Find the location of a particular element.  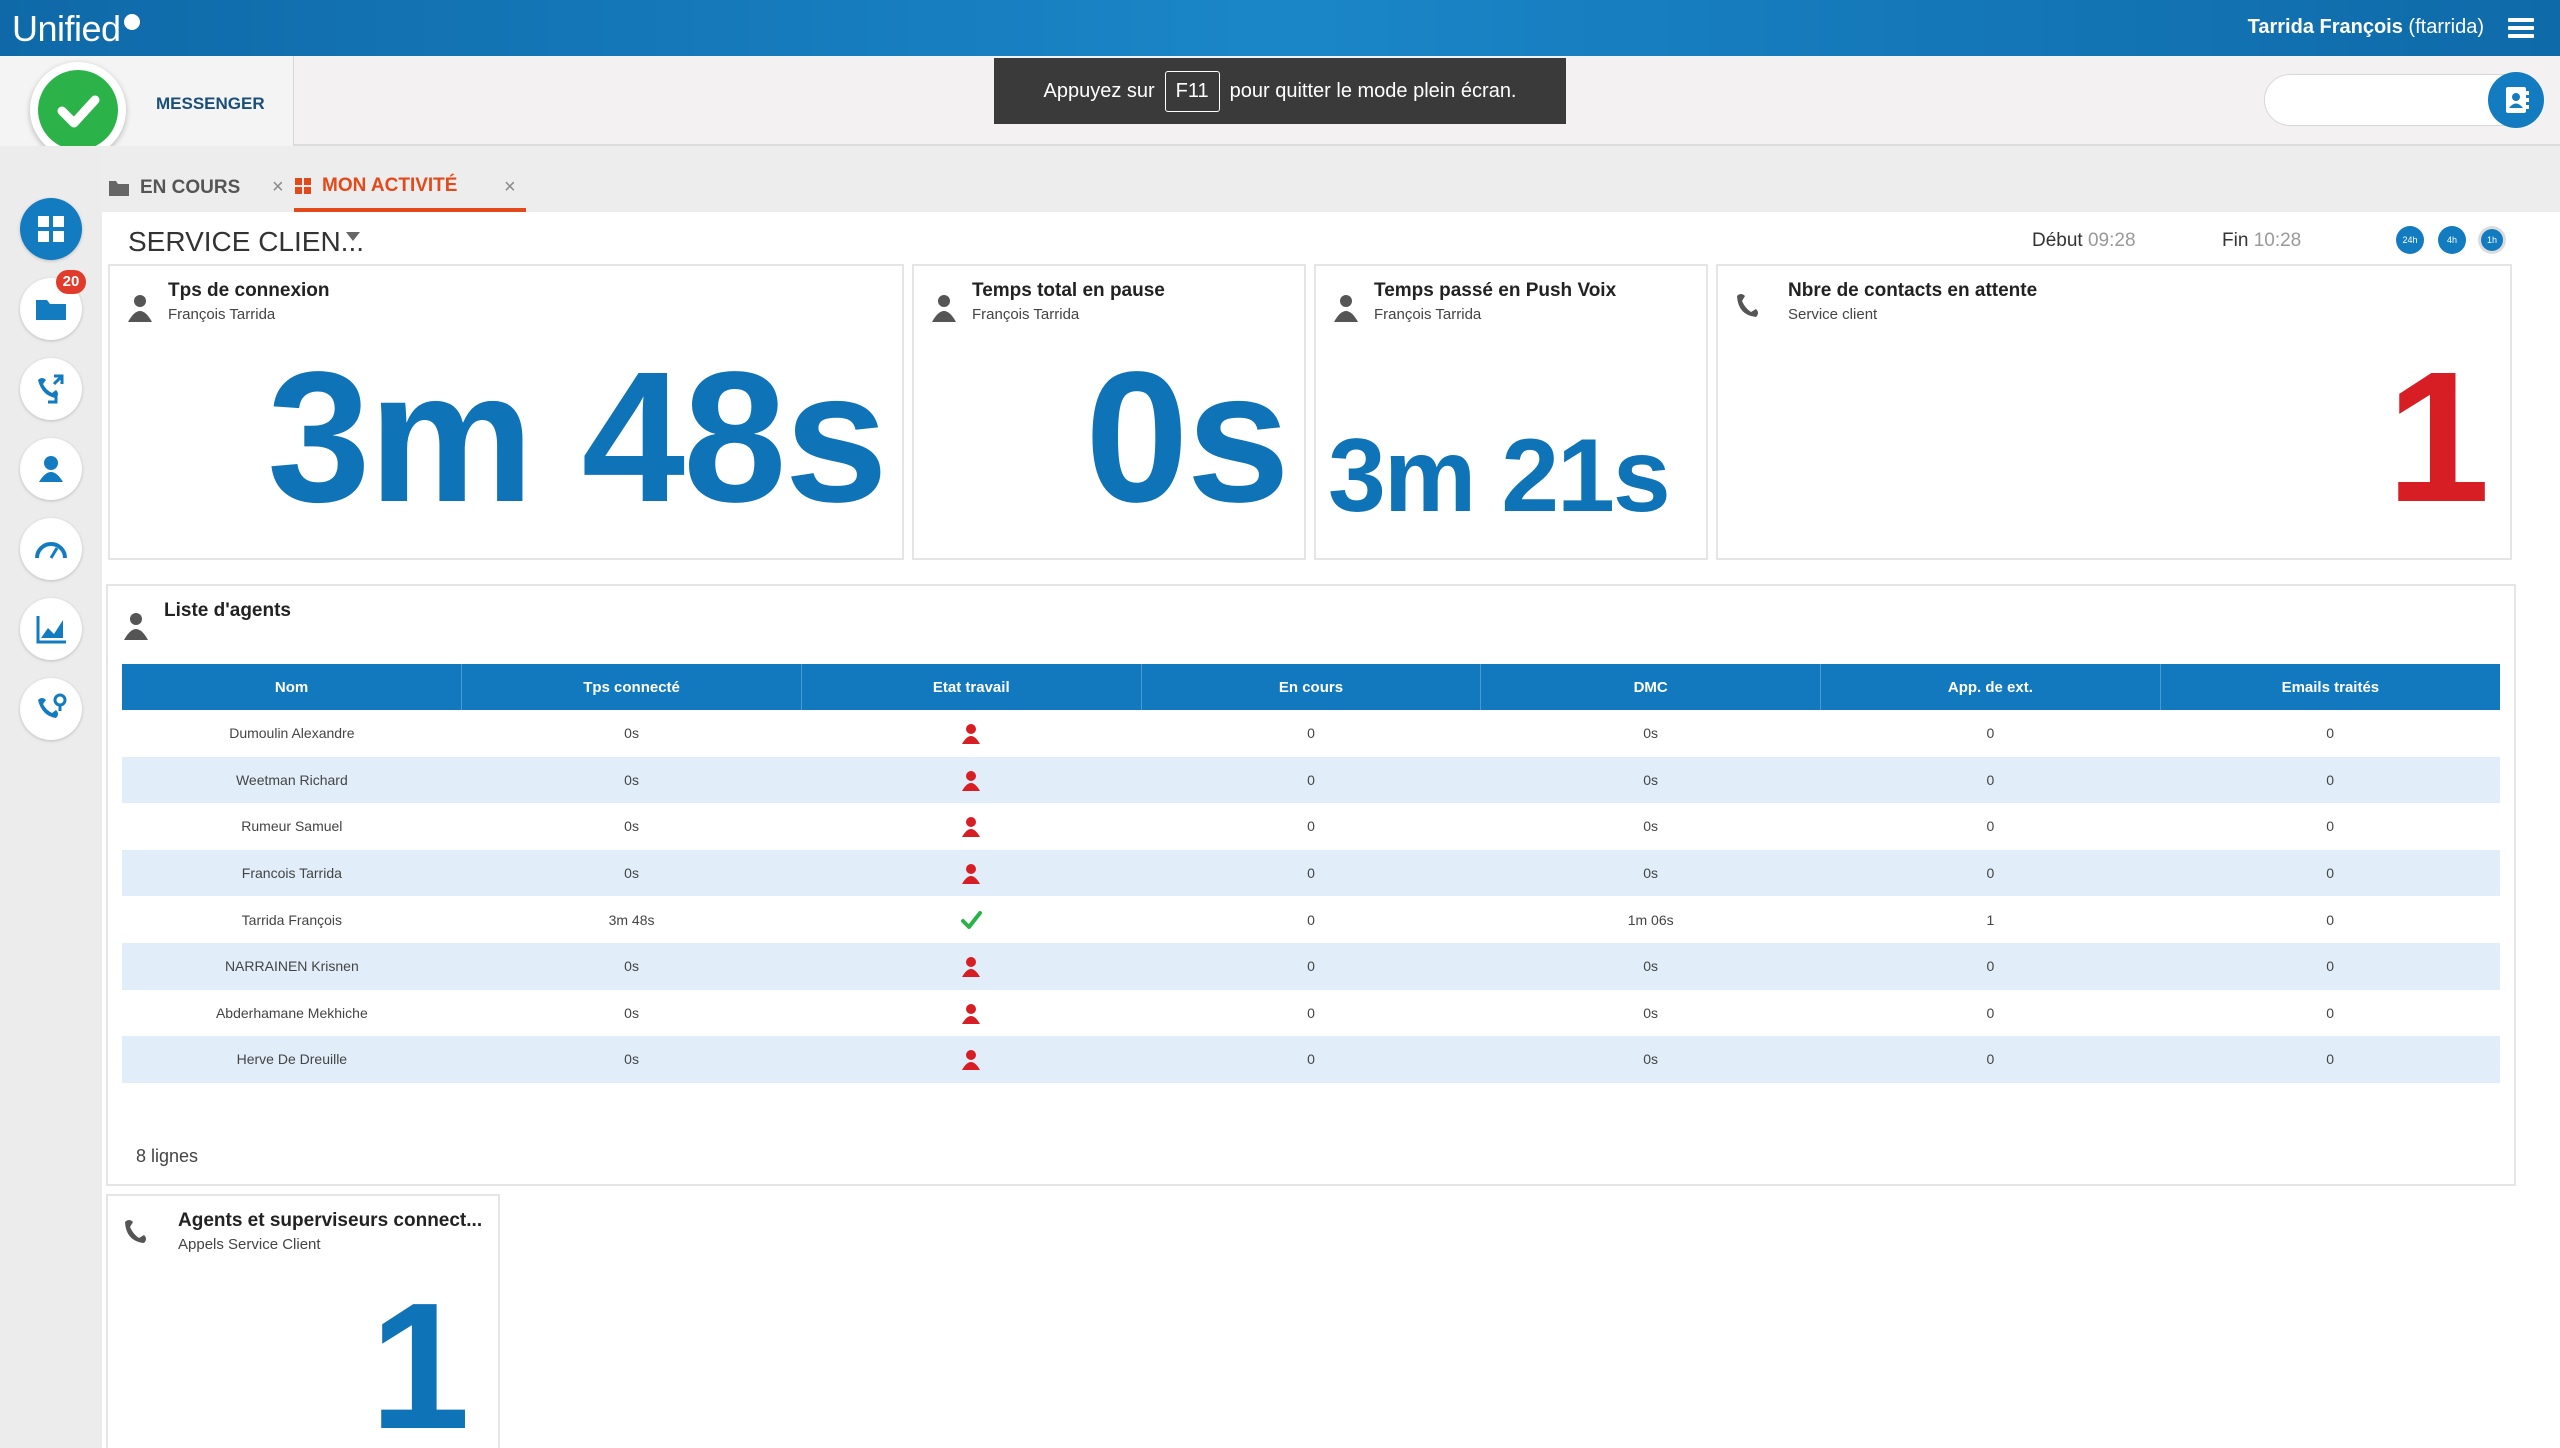

cell-tps: 3m 48s is located at coordinates (631, 919).